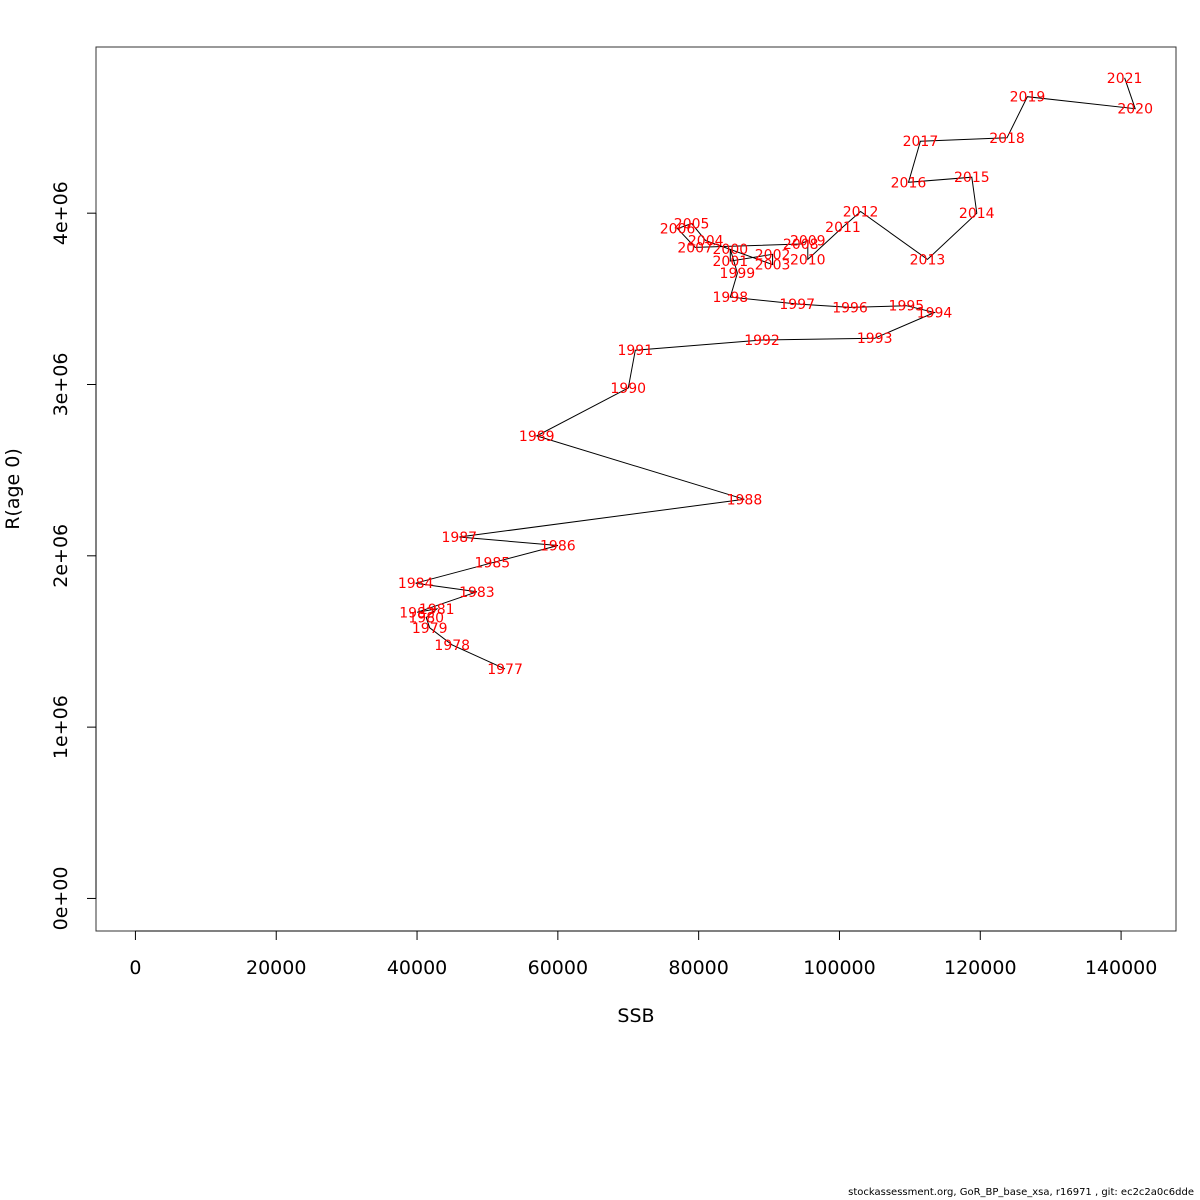  I want to click on year-label-2002: 2002, so click(773, 255).